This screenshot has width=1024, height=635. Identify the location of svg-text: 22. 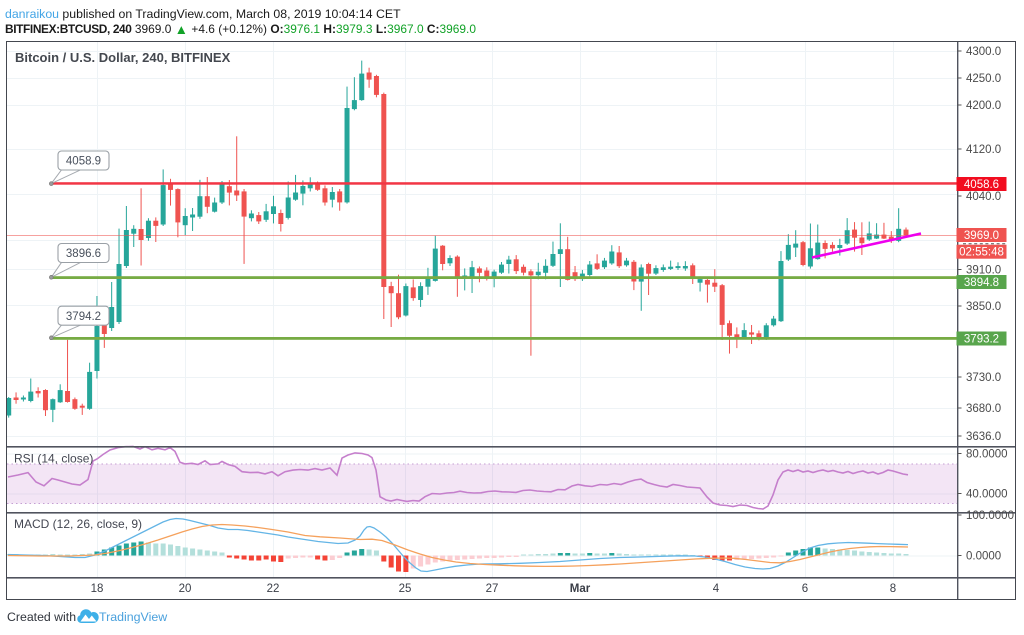
(273, 589).